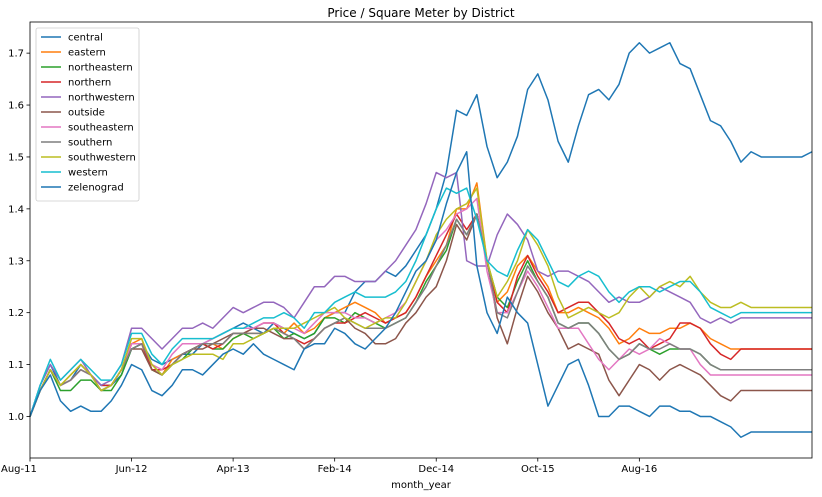  Describe the element at coordinates (421, 13) in the screenshot. I see `chart-title: Price / Square Meter by District` at that location.